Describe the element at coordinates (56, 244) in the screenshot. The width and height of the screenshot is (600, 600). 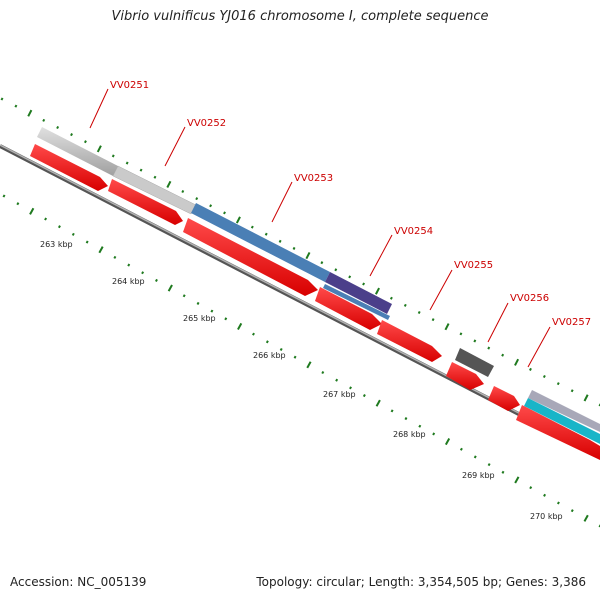
I see `kbp-label-263: 263 kbp` at that location.